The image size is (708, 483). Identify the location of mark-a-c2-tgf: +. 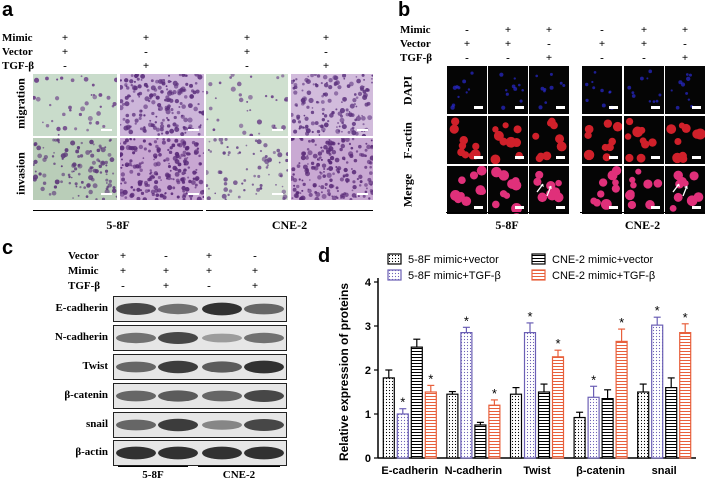
(146, 66).